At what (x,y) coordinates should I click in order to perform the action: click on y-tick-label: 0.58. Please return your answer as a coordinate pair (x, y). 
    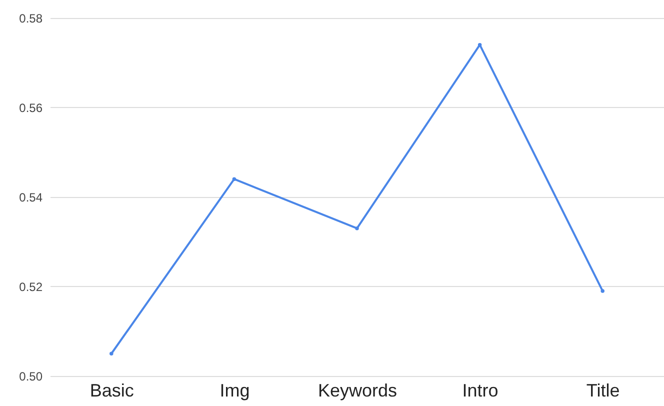
    Looking at the image, I should click on (31, 19).